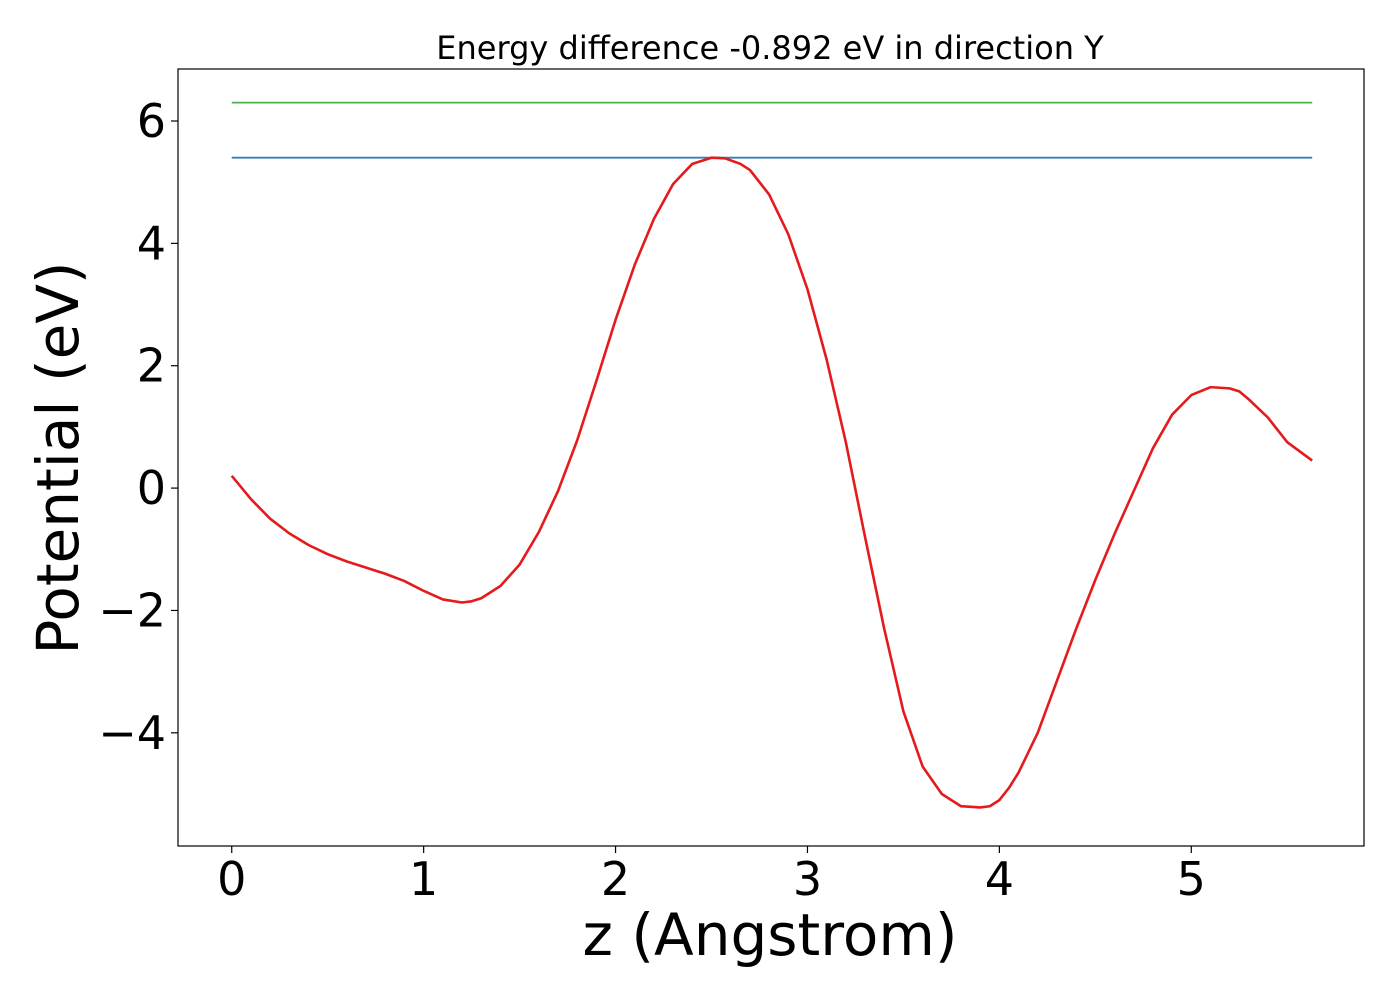 The image size is (1400, 1000). I want to click on y-tick-label: 4, so click(151, 243).